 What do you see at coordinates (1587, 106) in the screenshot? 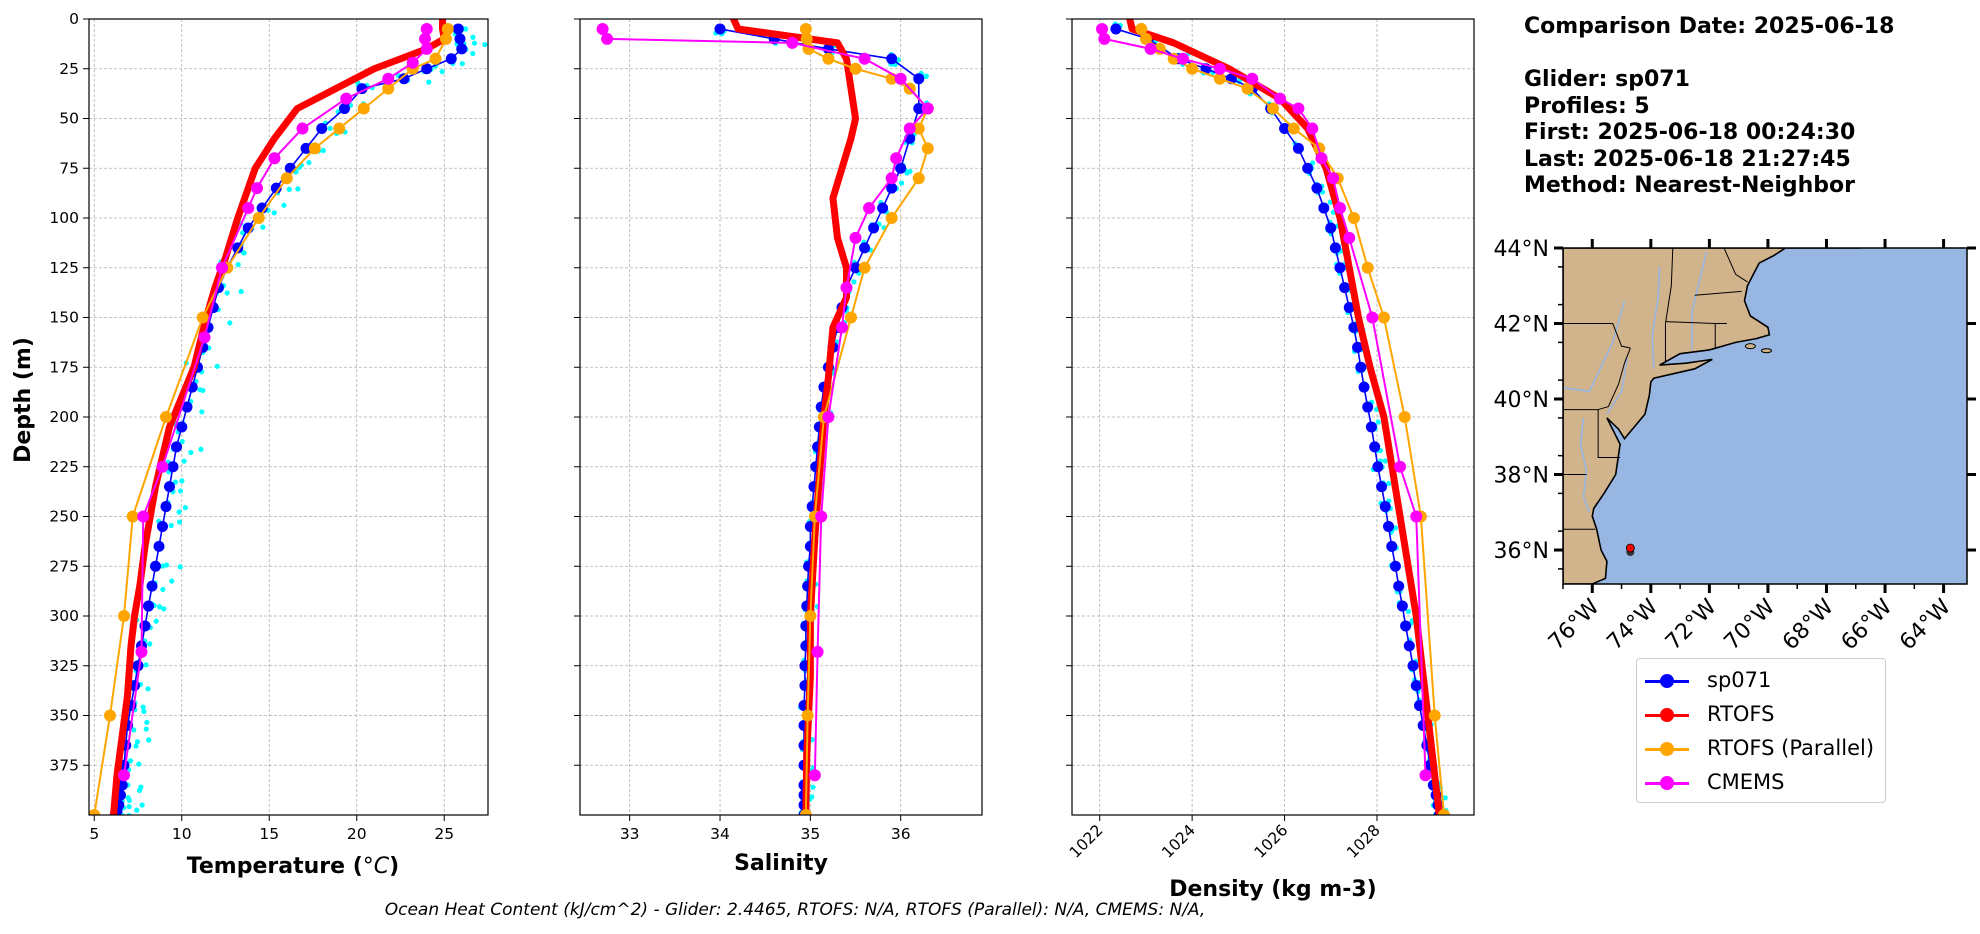
I see `profile-count: Profiles: 5` at bounding box center [1587, 106].